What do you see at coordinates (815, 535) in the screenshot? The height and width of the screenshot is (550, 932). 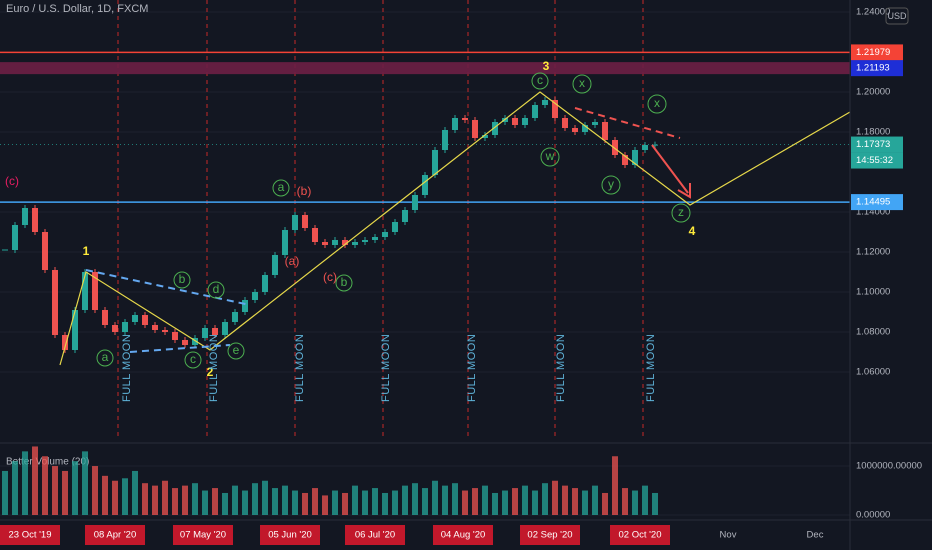 I see `x-tick-label: Dec` at bounding box center [815, 535].